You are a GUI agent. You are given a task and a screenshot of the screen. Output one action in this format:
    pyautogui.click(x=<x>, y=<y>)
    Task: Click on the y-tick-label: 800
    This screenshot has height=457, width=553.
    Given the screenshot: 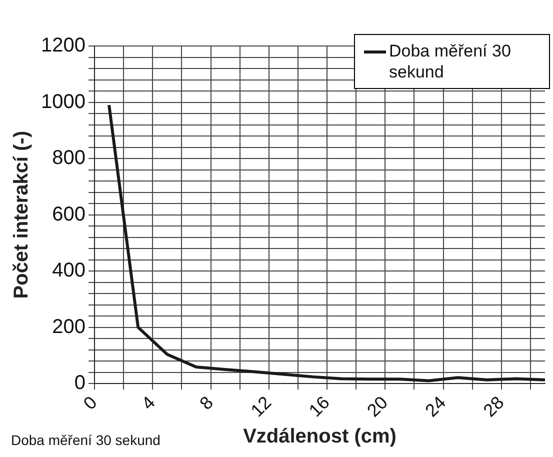 What is the action you would take?
    pyautogui.click(x=69, y=158)
    